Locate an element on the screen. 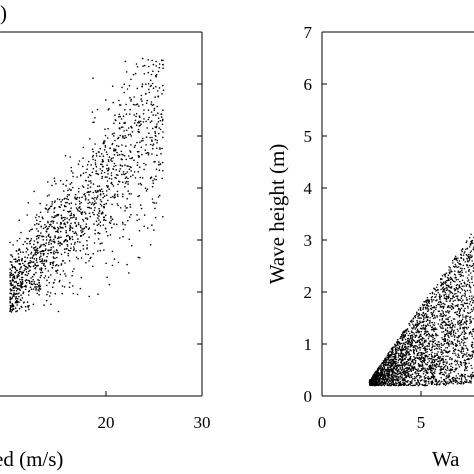  left-y-ticks is located at coordinates (199, 214).